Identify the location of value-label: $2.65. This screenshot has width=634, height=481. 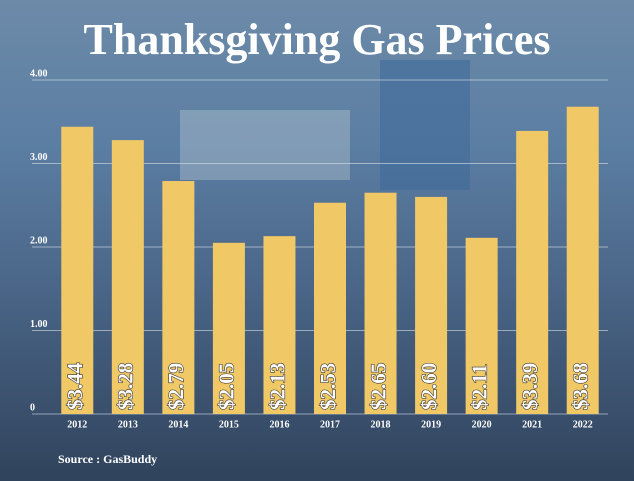
(378, 386).